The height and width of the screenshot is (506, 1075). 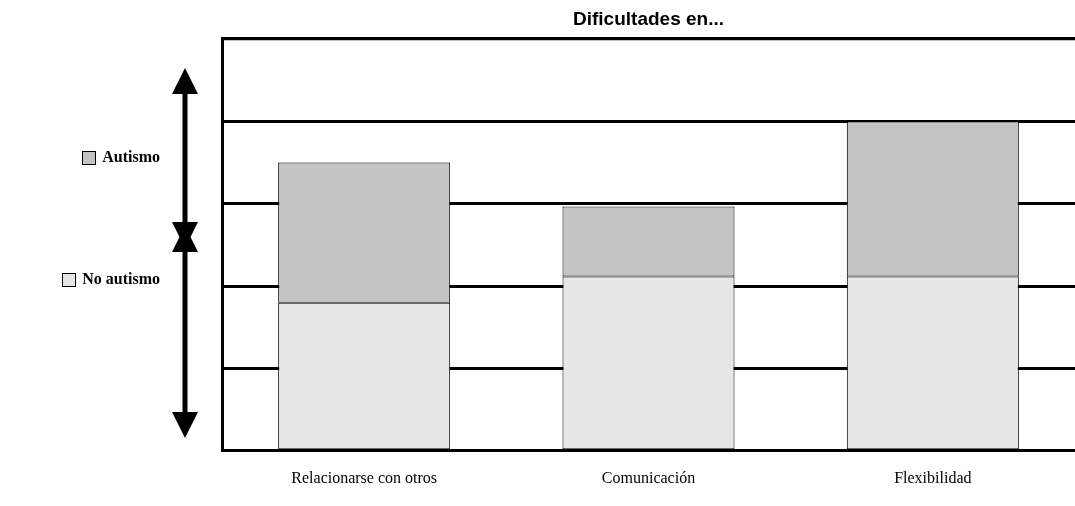 What do you see at coordinates (933, 477) in the screenshot?
I see `x-tick-label: Flexibilidad` at bounding box center [933, 477].